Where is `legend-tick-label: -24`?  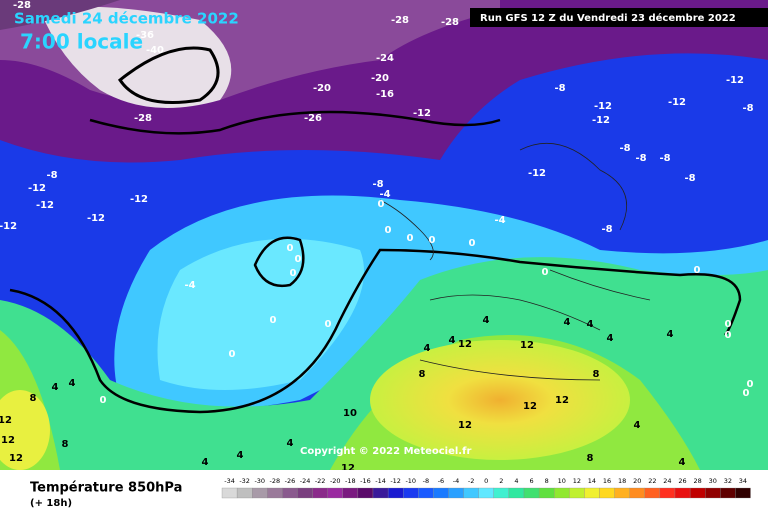 legend-tick-label: -24 is located at coordinates (305, 481).